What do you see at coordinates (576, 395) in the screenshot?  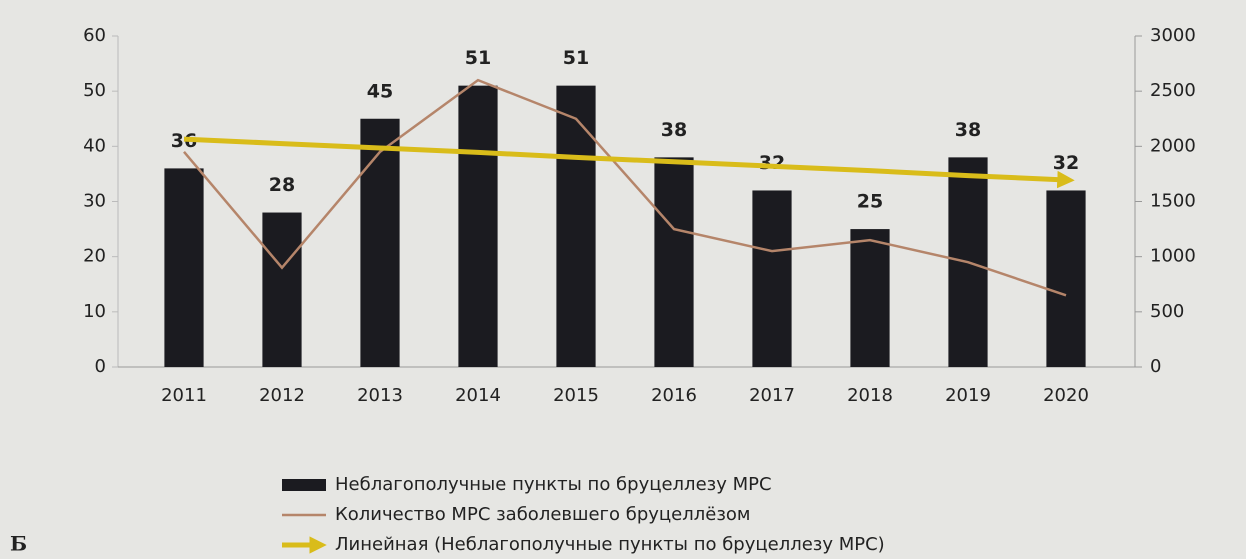 I see `x-tick-label: 2015` at bounding box center [576, 395].